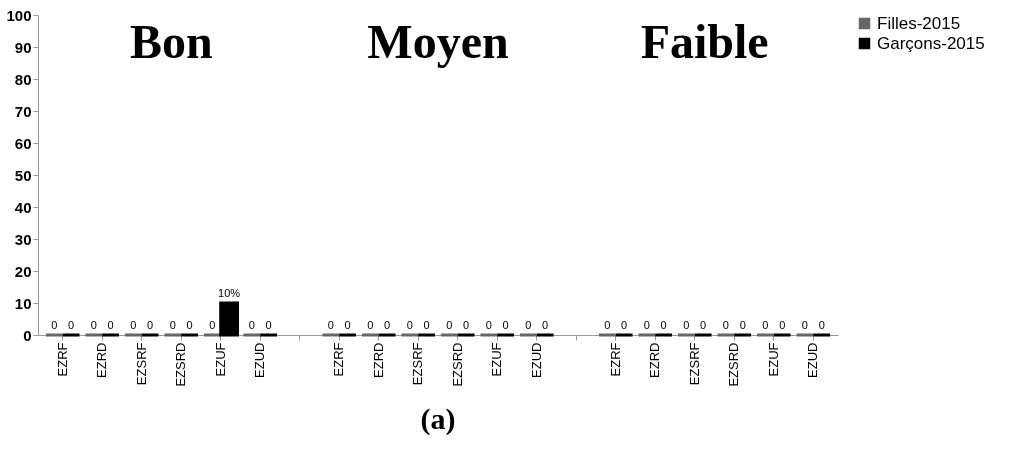 This screenshot has width=1032, height=464. Describe the element at coordinates (919, 23) in the screenshot. I see `legend-label: Filles-2015` at that location.